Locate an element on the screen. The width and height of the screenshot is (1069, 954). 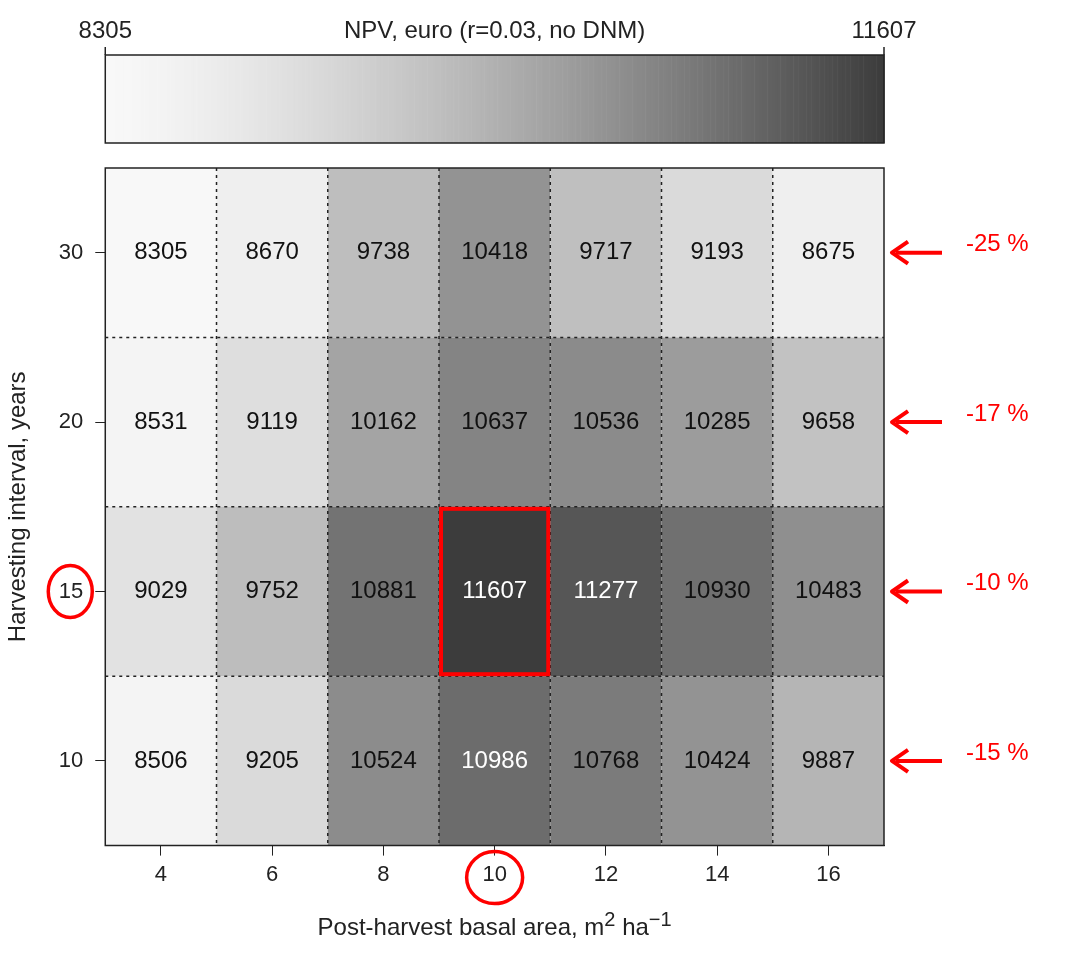
data-label: 9717 is located at coordinates (606, 251).